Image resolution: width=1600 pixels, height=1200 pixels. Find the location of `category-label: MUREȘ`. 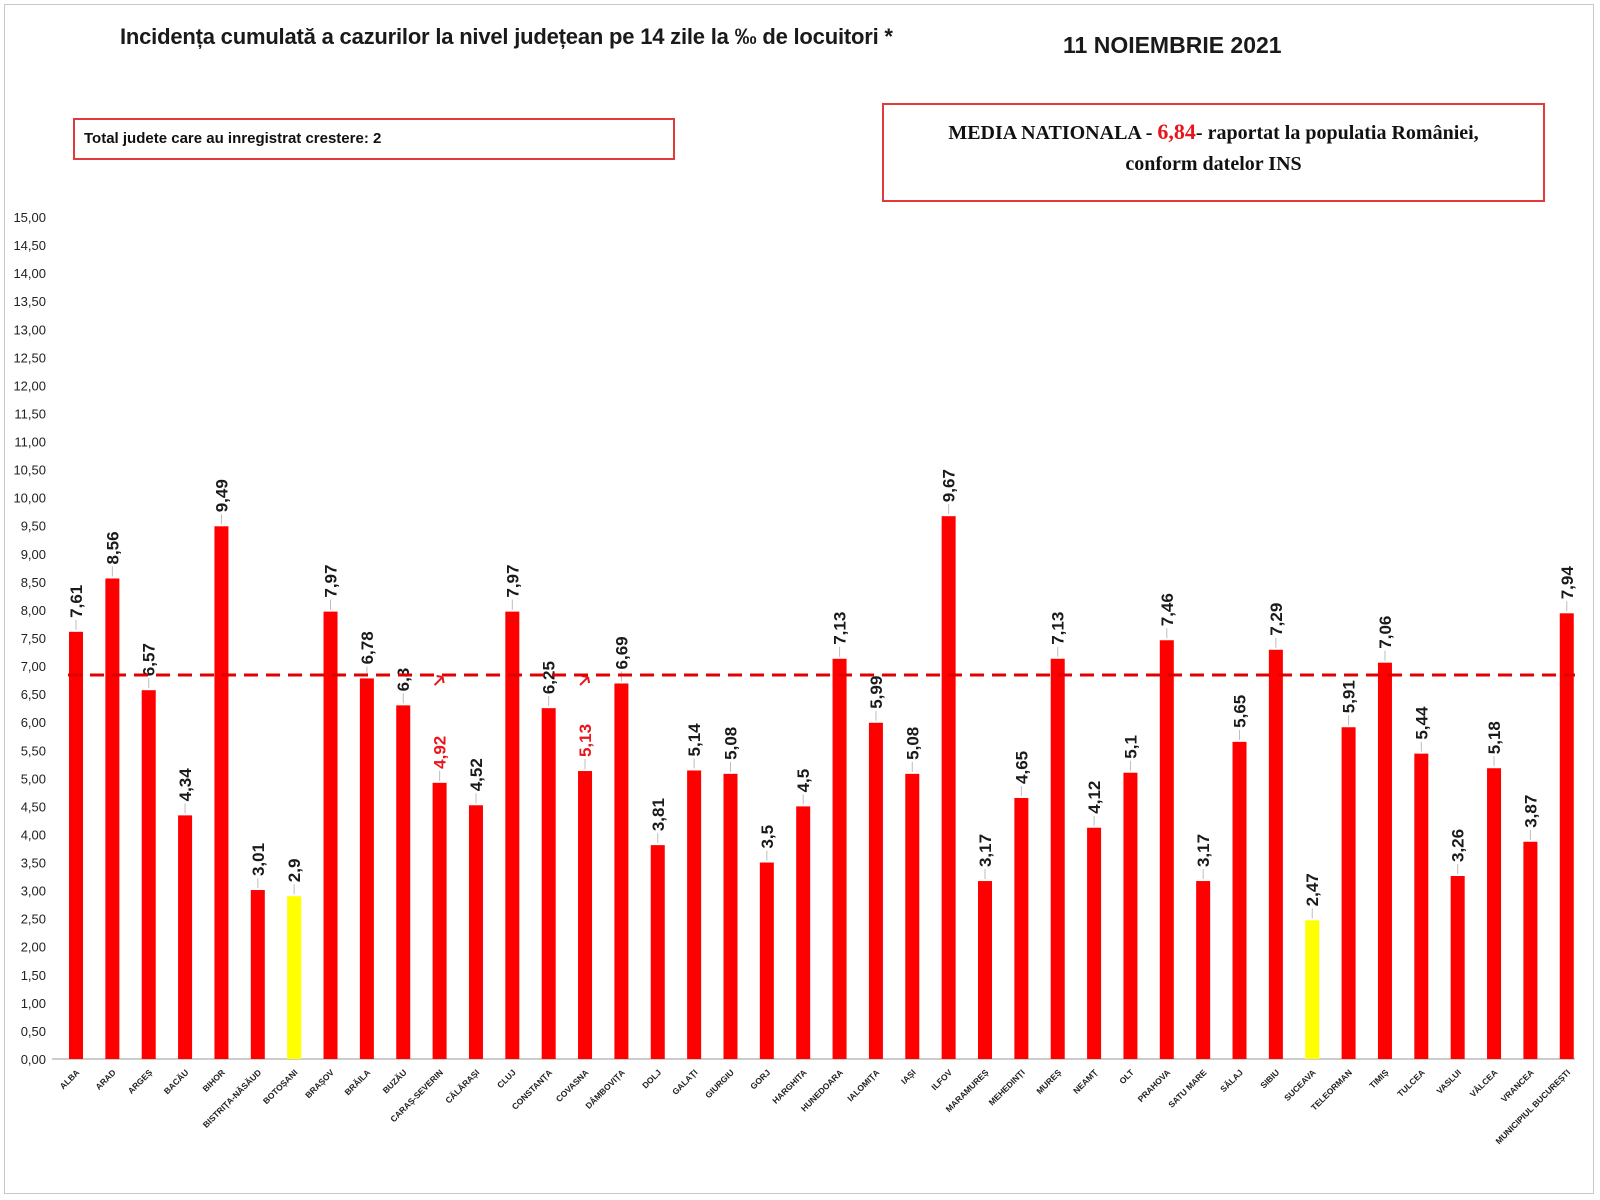

category-label: MUREȘ is located at coordinates (1048, 1081).